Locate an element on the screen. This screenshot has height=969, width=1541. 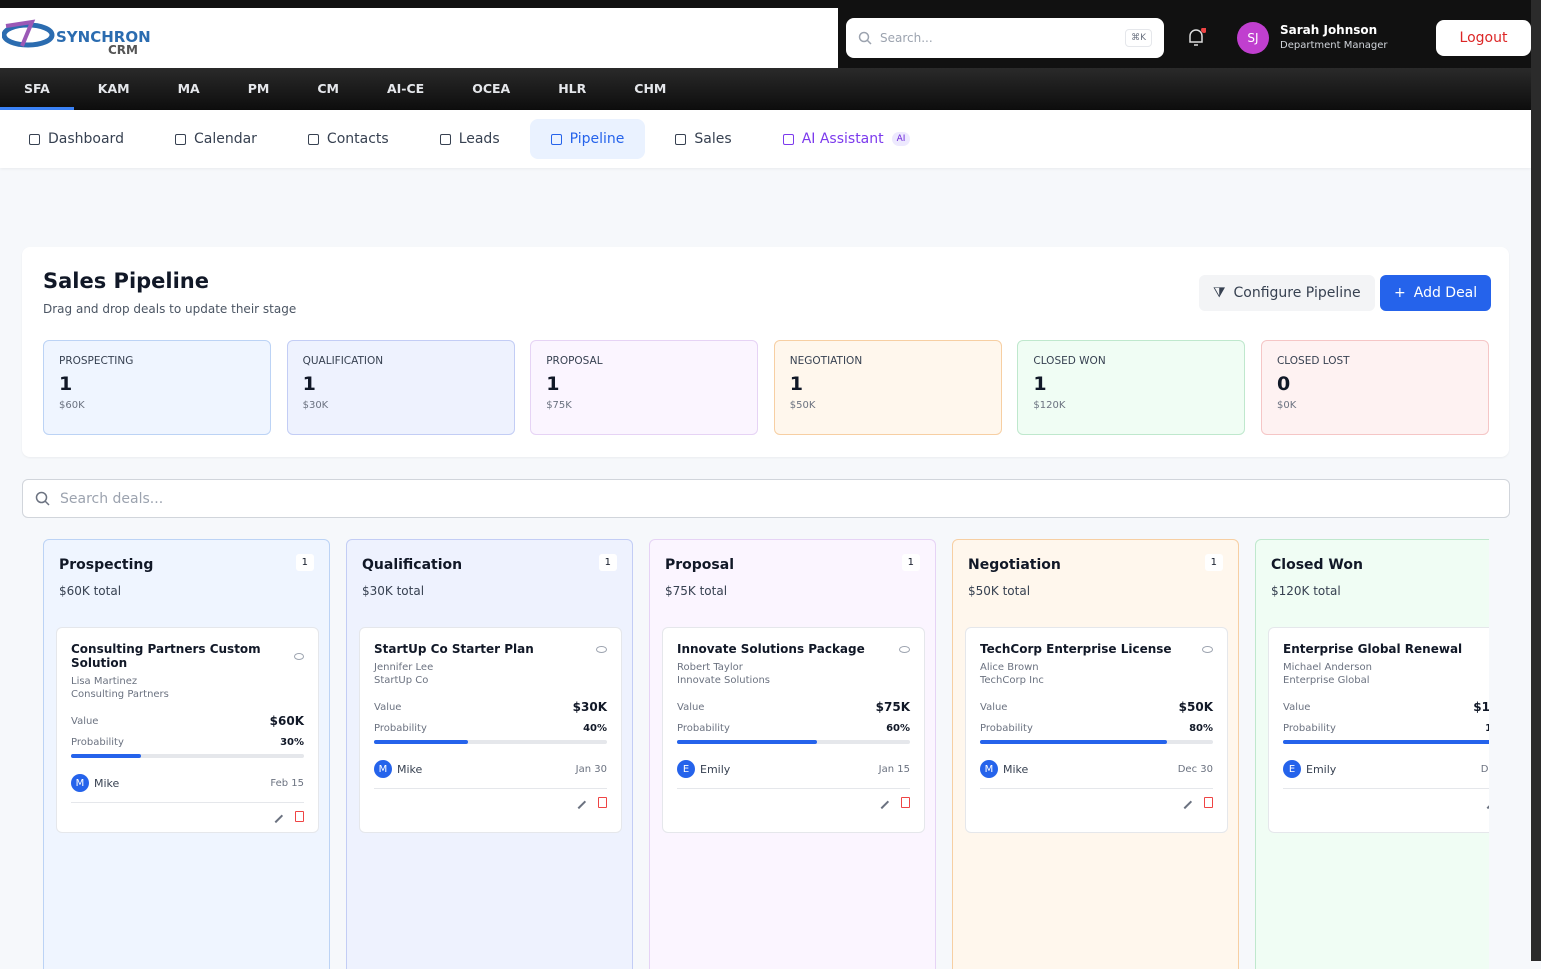
tab-label: Sales is located at coordinates (713, 139).